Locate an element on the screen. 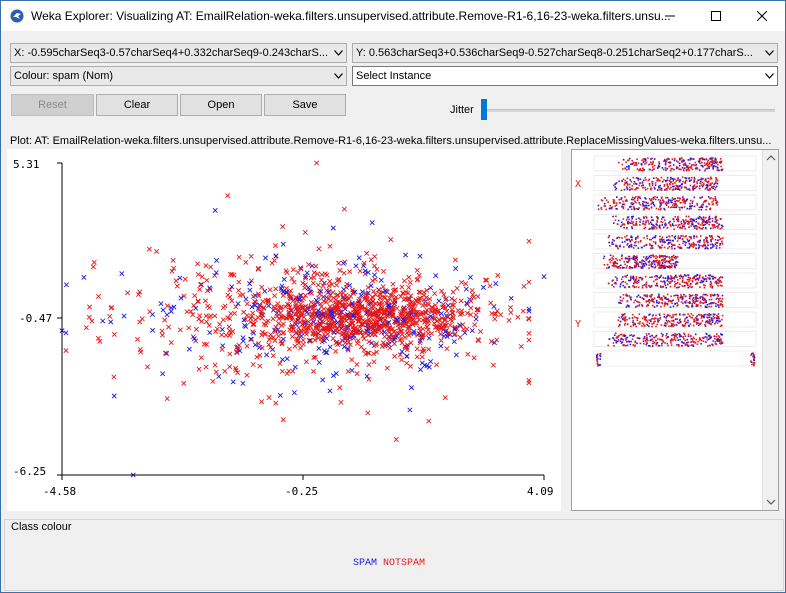 The width and height of the screenshot is (786, 593). colour-select: Colour: spam (Nom) is located at coordinates (178, 76).